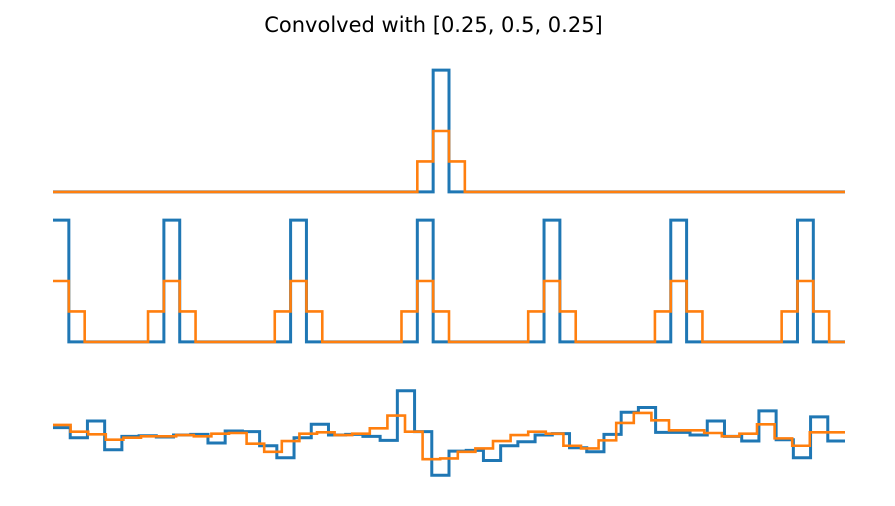  I want to click on series-convolved-impulse-train, so click(449, 311).